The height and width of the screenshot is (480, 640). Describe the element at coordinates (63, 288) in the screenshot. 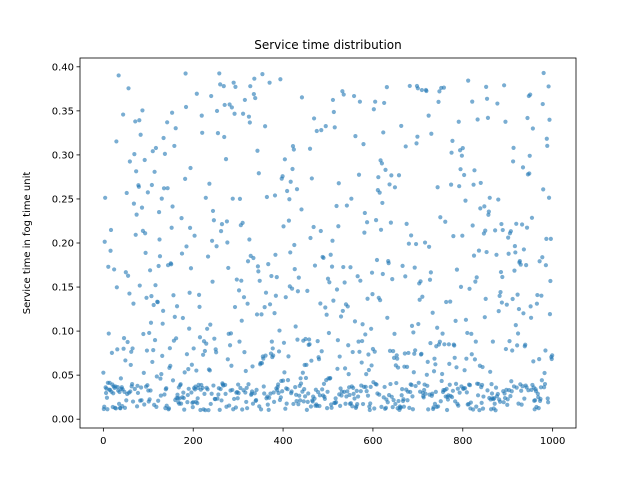

I see `y-tick-label: 0.15` at that location.